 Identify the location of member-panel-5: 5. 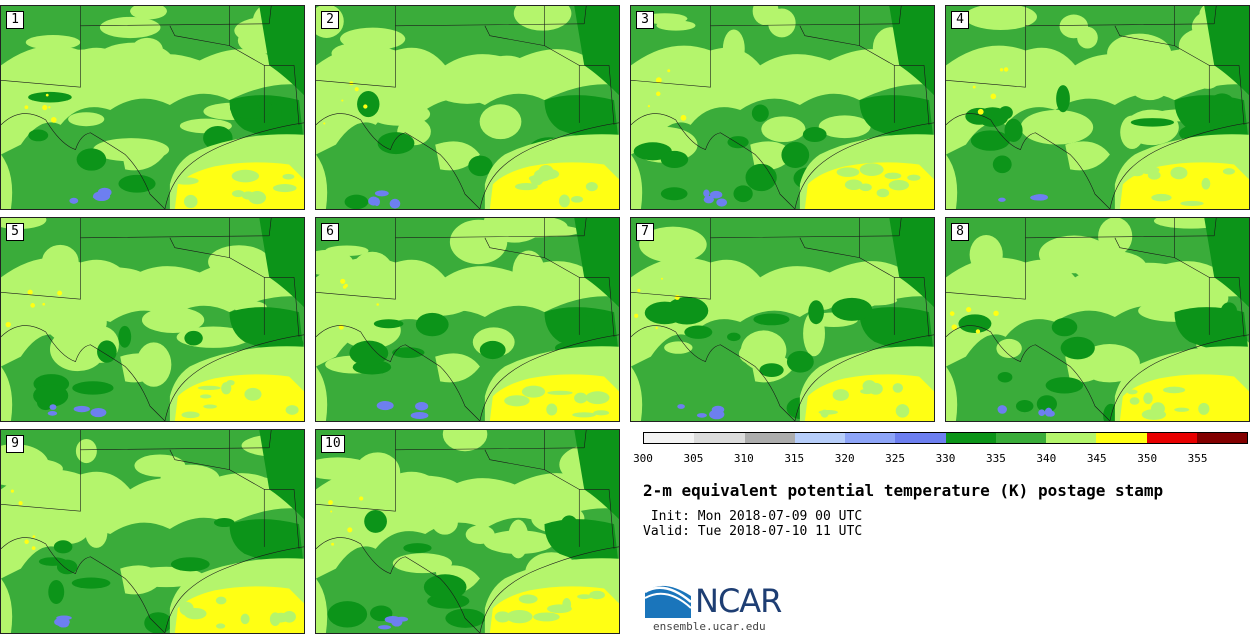
(152, 319).